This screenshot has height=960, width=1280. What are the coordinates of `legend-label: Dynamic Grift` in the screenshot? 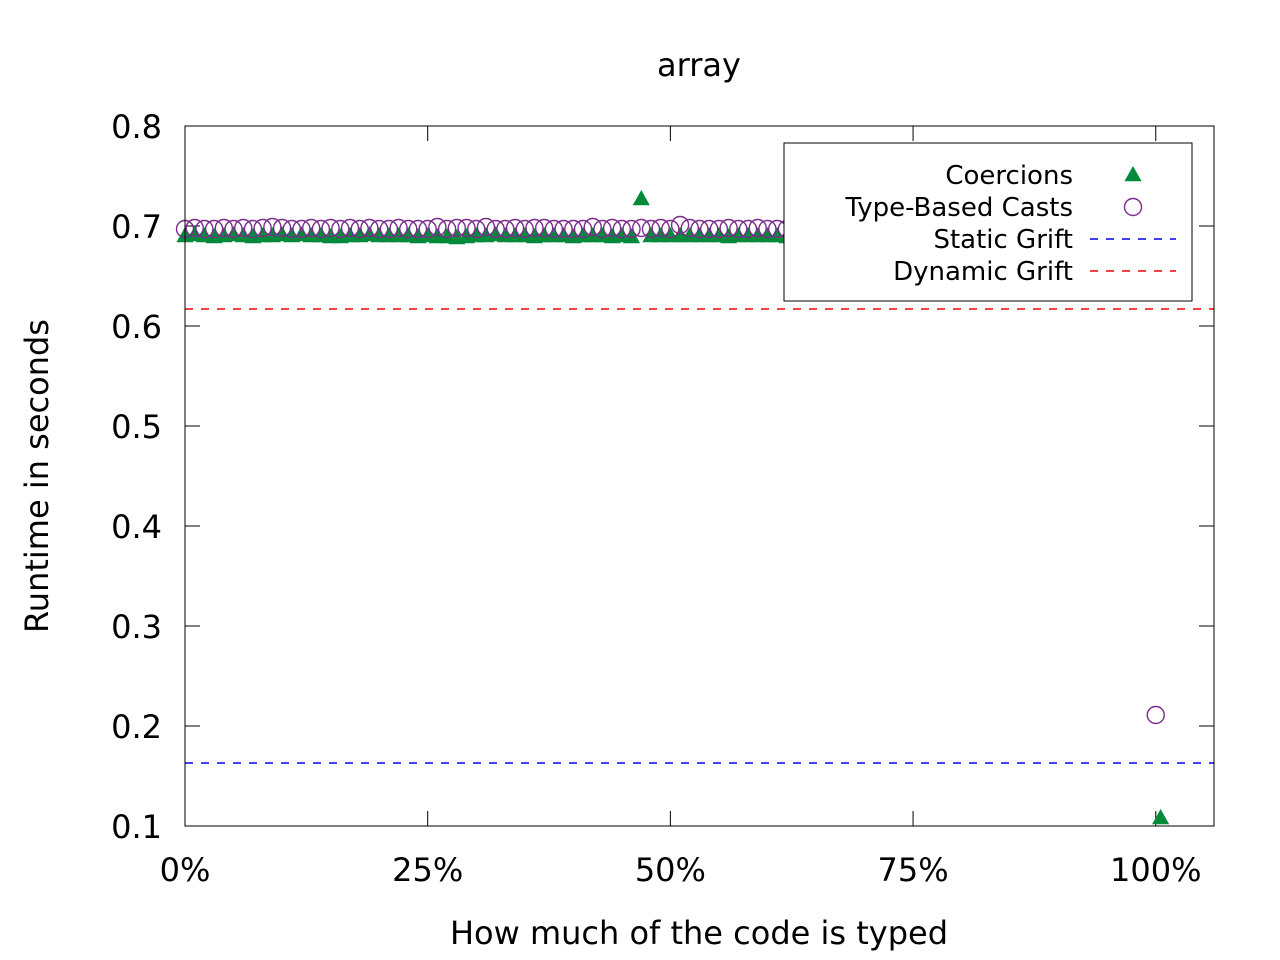 It's located at (983, 272).